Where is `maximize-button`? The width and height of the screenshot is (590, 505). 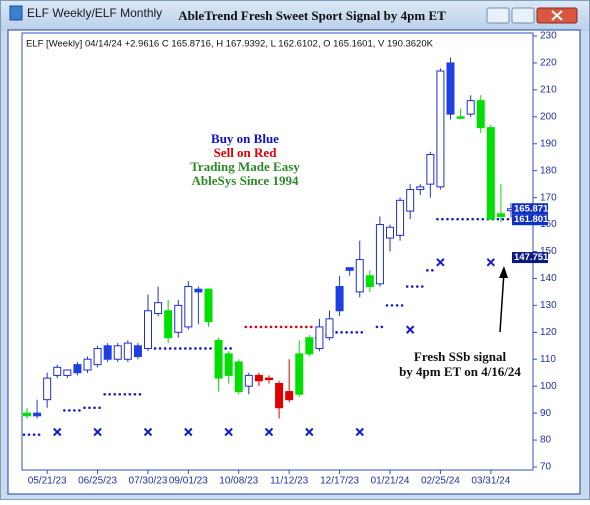
maximize-button is located at coordinates (523, 15).